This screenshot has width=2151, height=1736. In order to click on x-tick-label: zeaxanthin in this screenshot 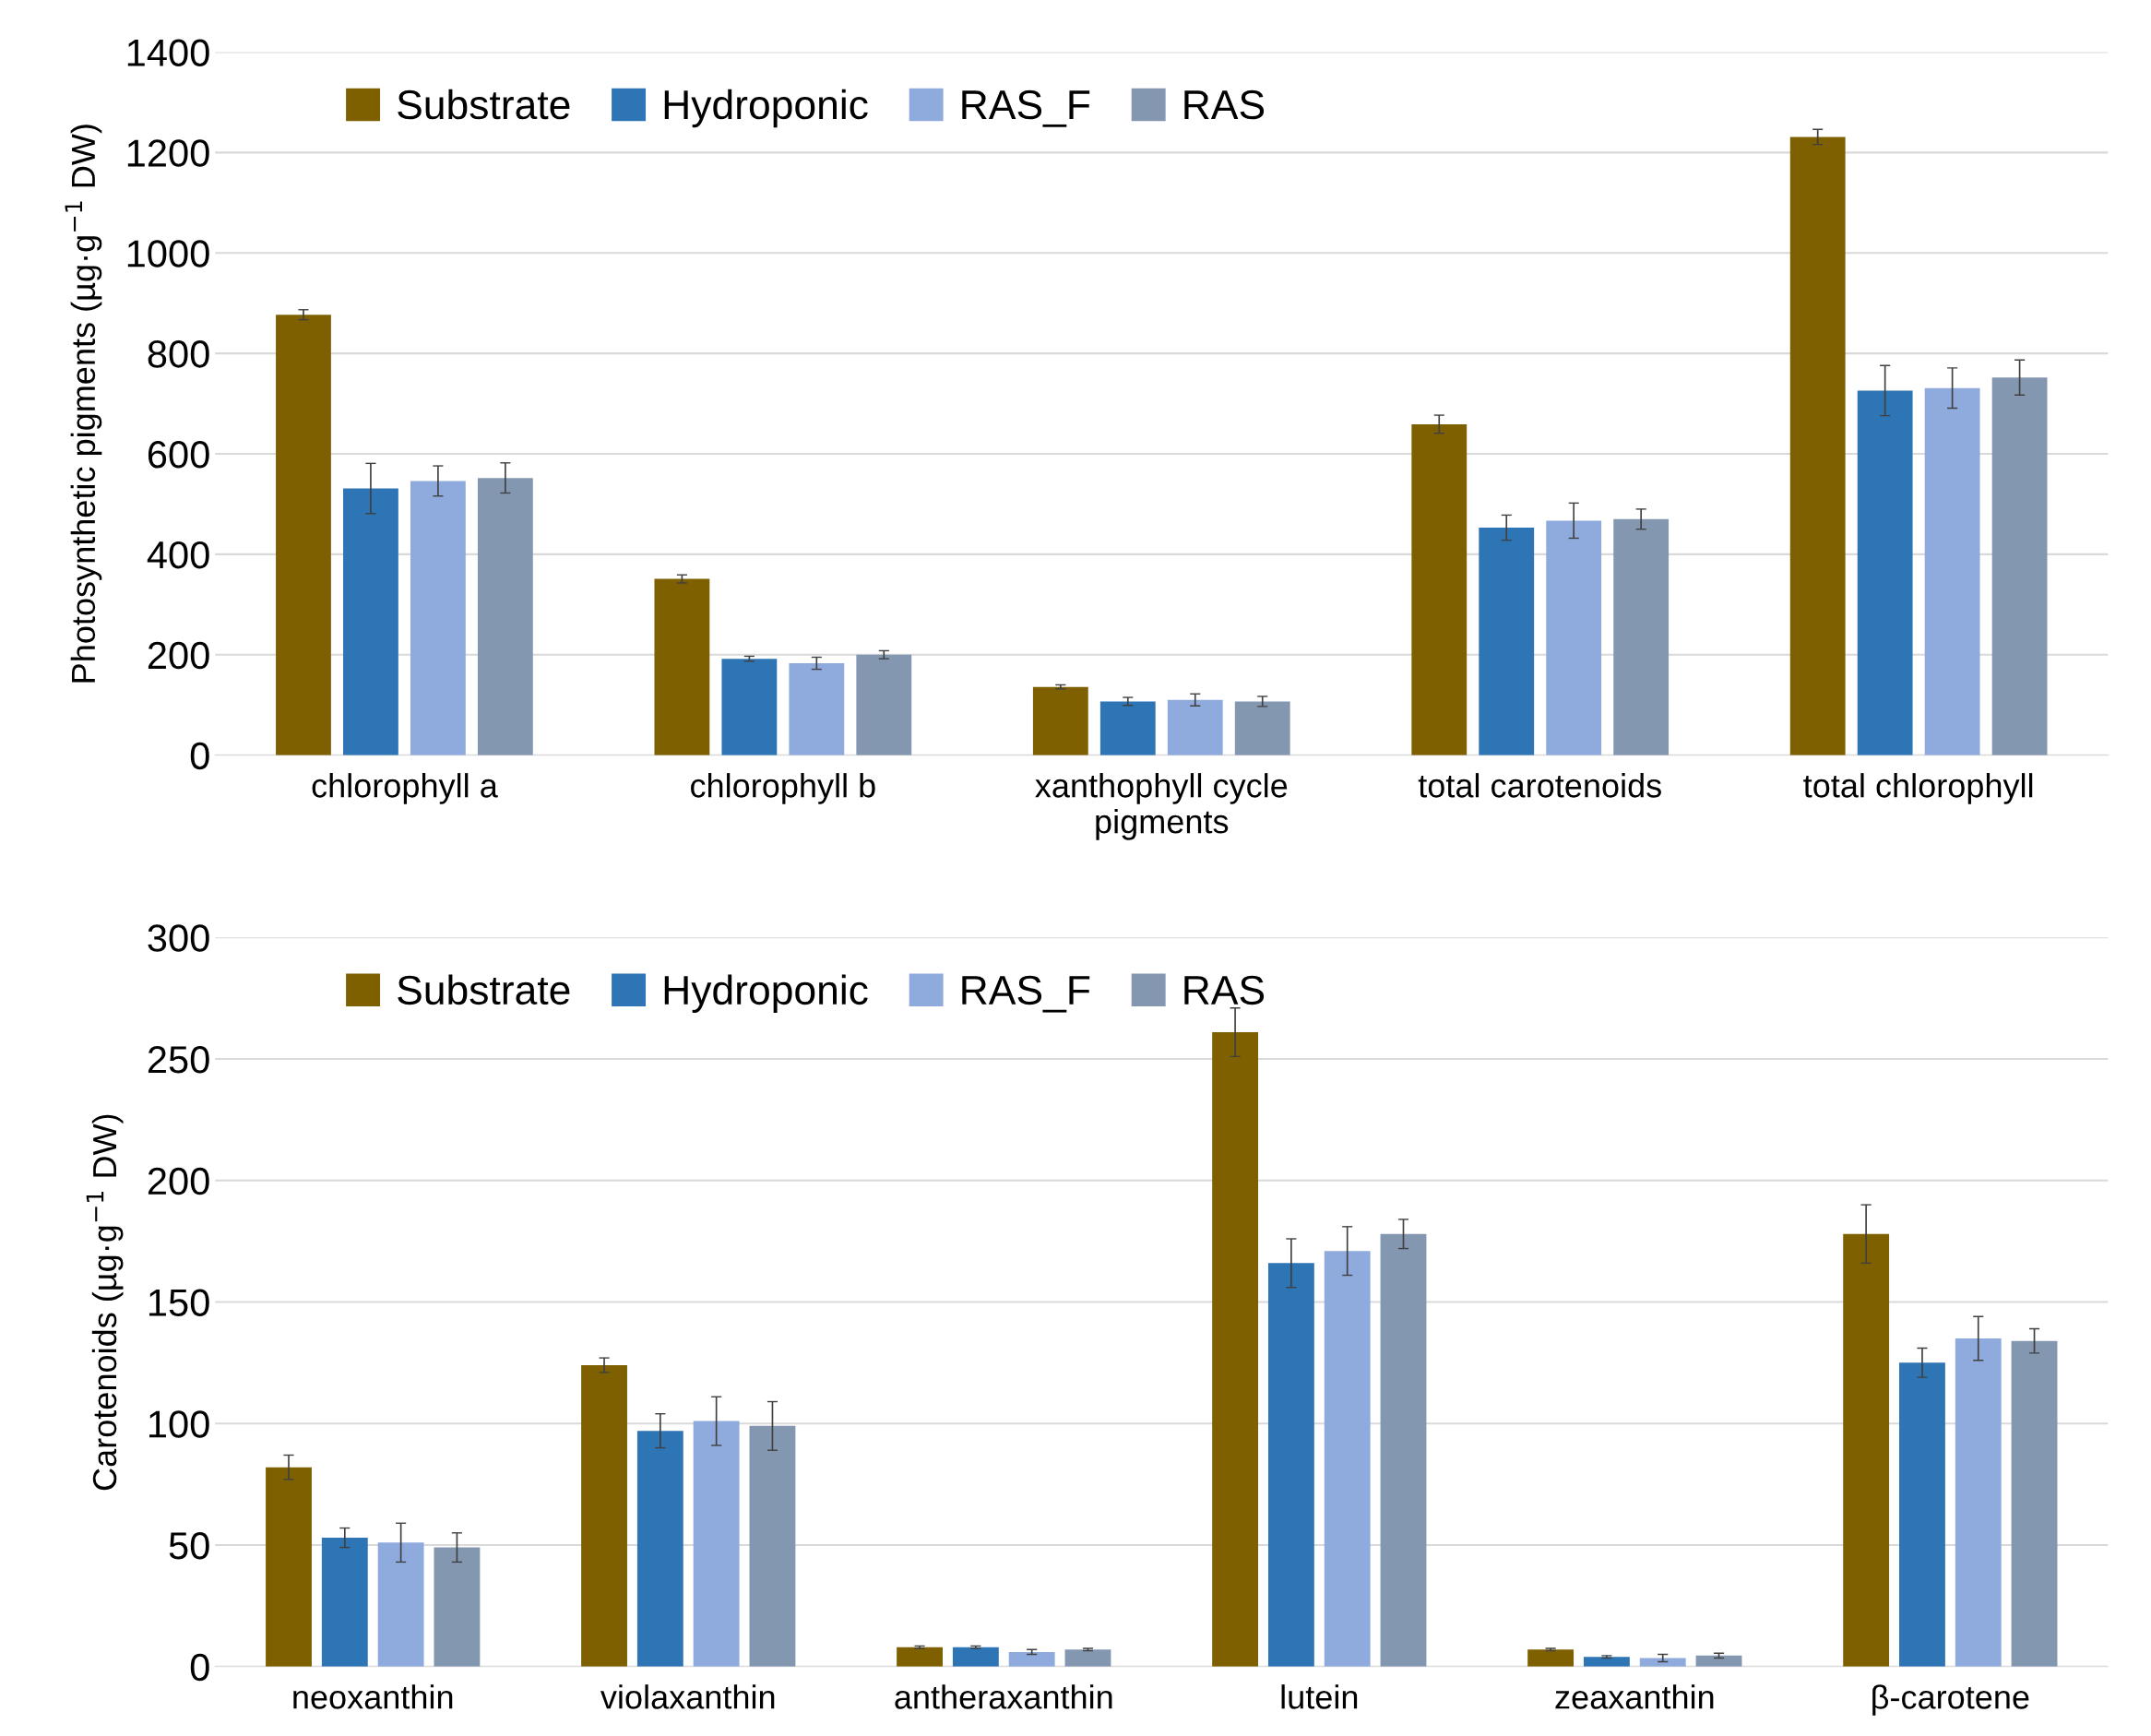, I will do `click(1634, 1696)`.